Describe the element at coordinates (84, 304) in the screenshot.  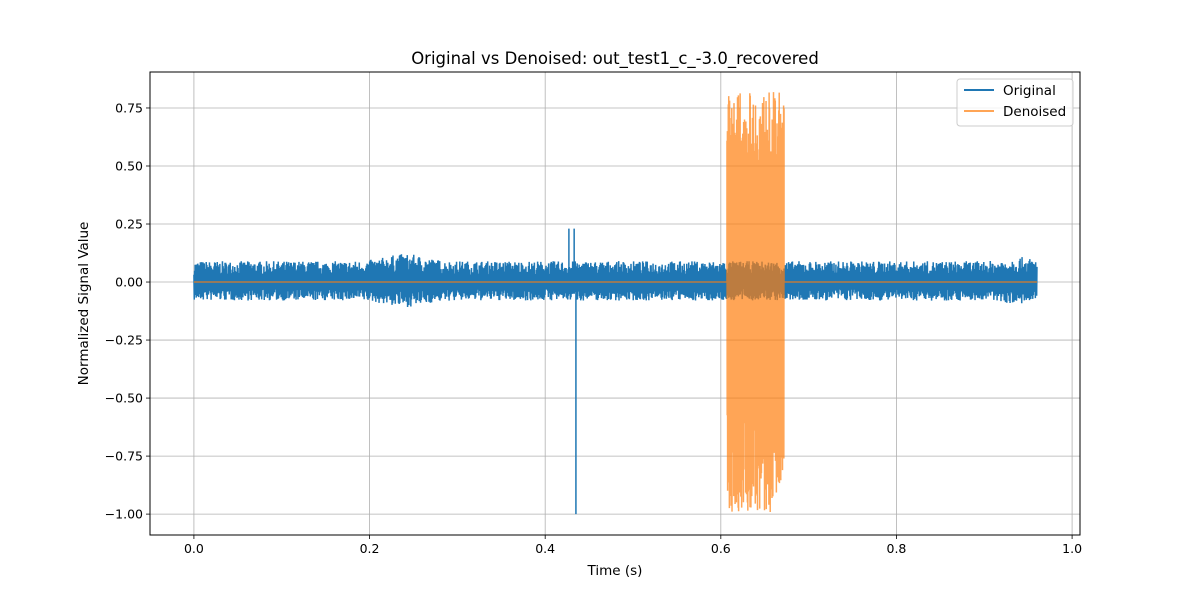
I see `y-axis-label: Normalized Signal Value` at that location.